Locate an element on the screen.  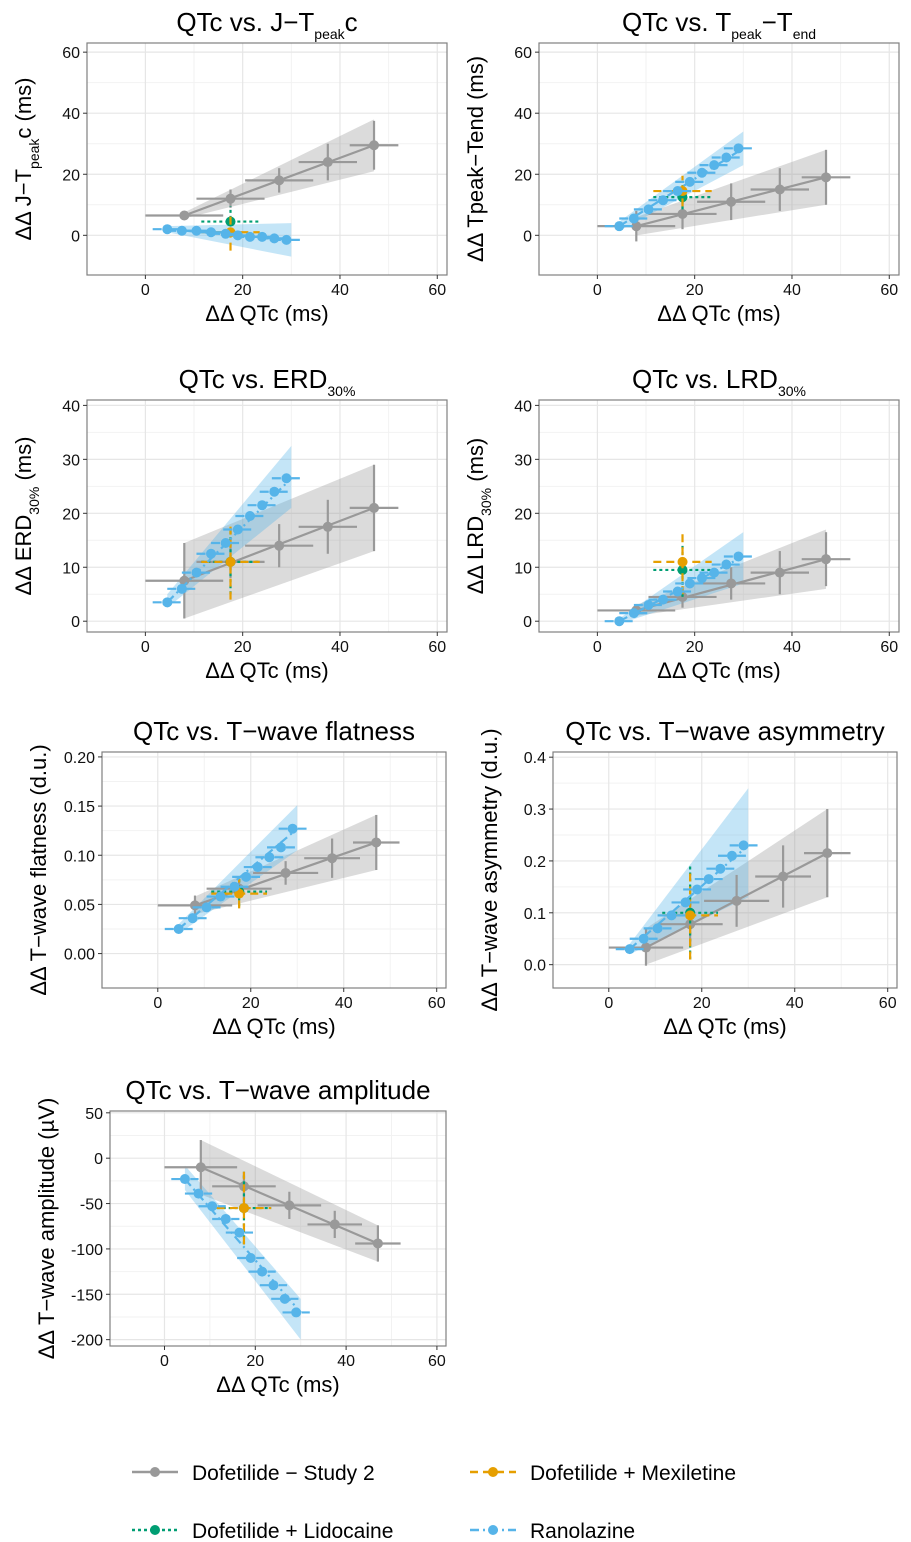
y-axis-label: ΔΔ T−wave amplitude (µV) is located at coordinates (46, 1229).